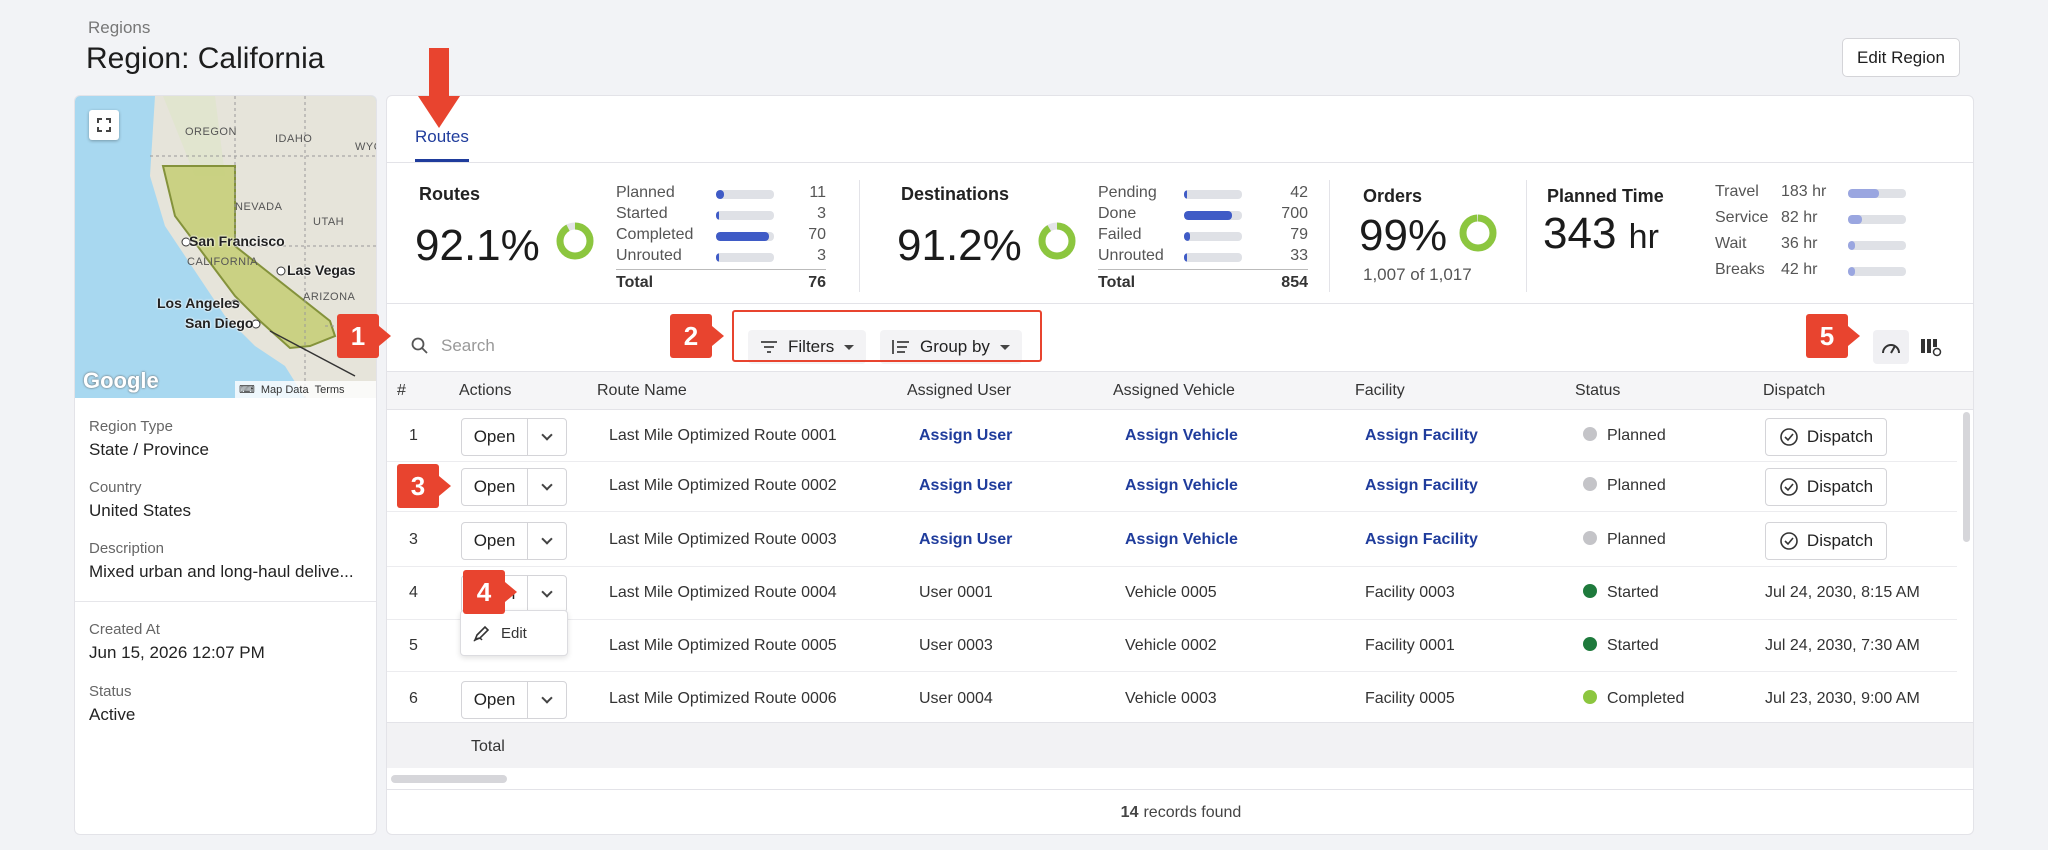  What do you see at coordinates (955, 194) in the screenshot?
I see `destinations-stat-title: Destinations` at bounding box center [955, 194].